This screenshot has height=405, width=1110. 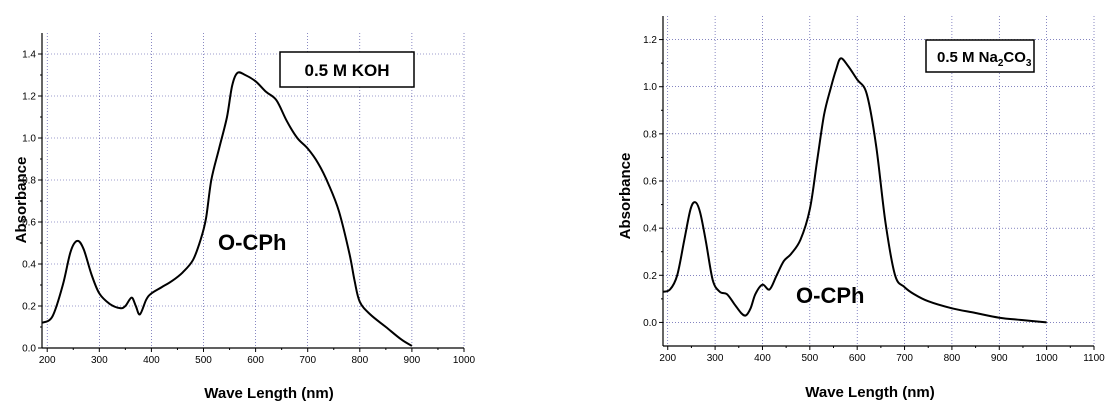 What do you see at coordinates (882, 355) in the screenshot?
I see `x-axis-ticks: 200 300 400 500 600 700 800 900 1000 1100` at bounding box center [882, 355].